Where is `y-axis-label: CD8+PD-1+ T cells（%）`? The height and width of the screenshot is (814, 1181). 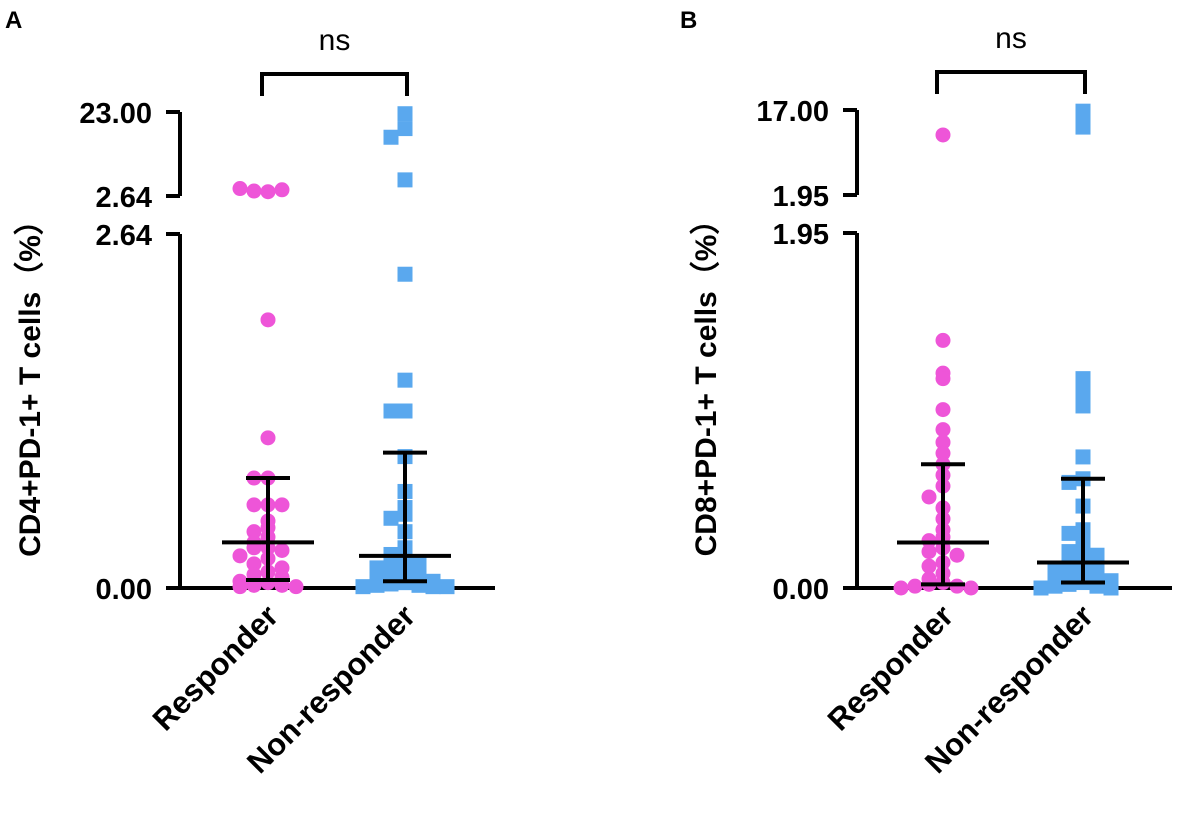 y-axis-label: CD8+PD-1+ T cells（%） is located at coordinates (706, 381).